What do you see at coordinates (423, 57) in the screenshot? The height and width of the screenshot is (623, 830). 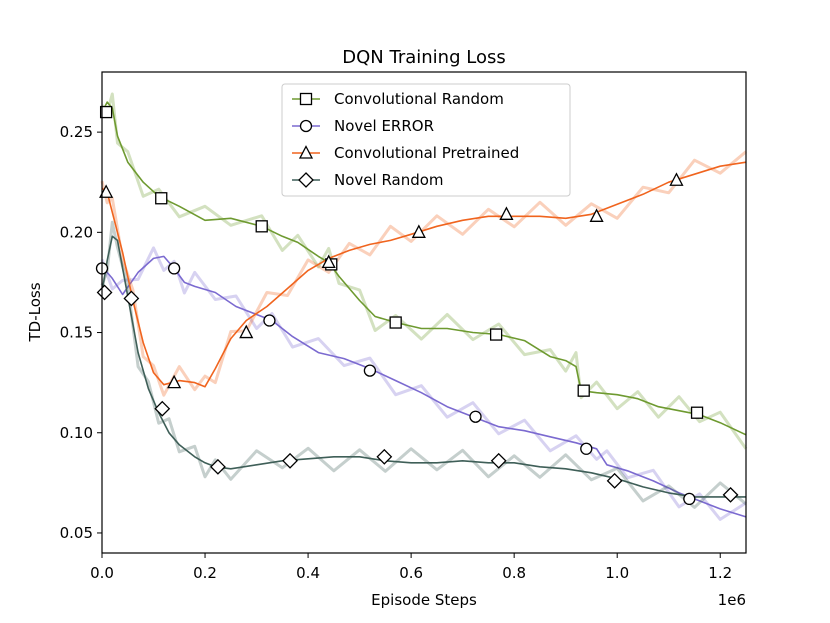 I see `chart-title: DQN Training Loss` at bounding box center [423, 57].